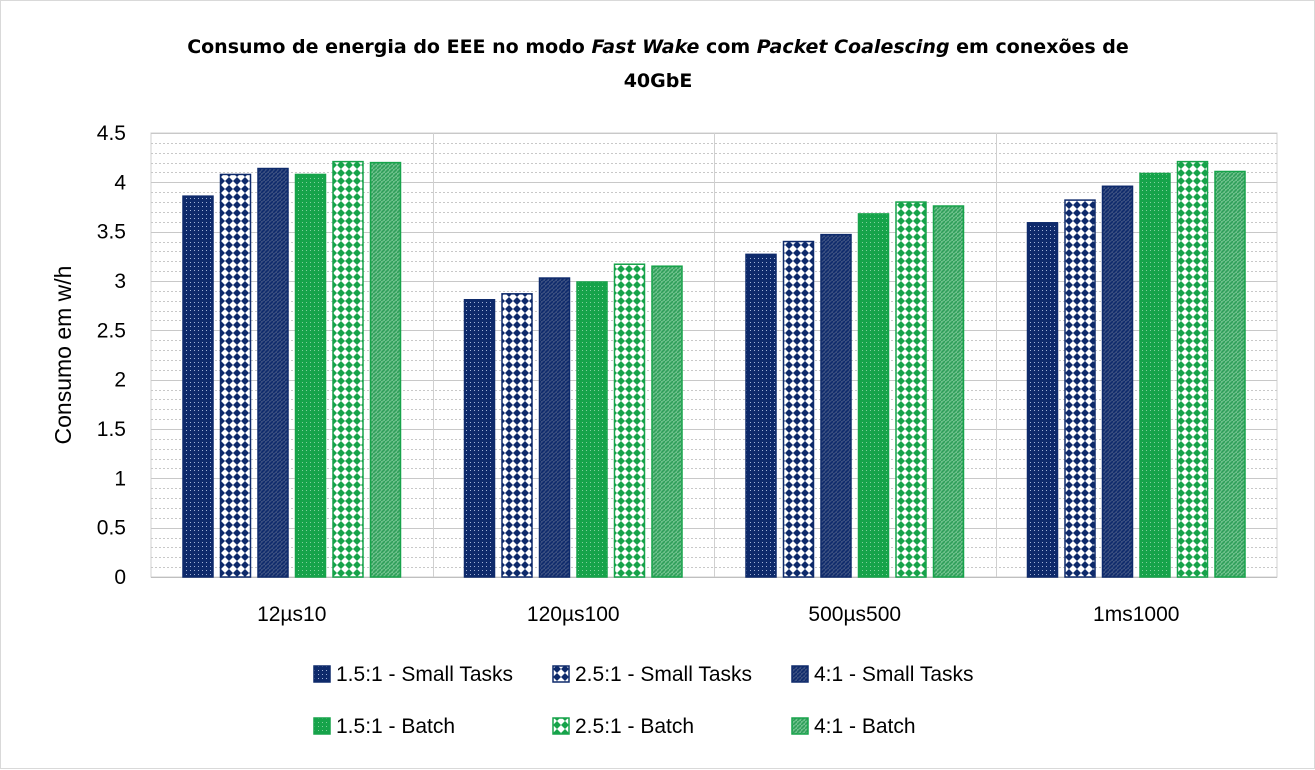 The image size is (1315, 770). I want to click on legend-item: 2.5:1 - Small Tasks, so click(652, 674).